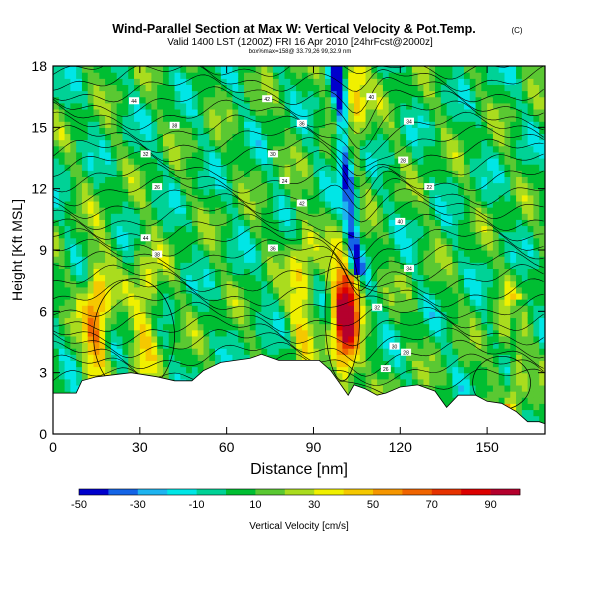 Image resolution: width=600 pixels, height=600 pixels. I want to click on y-tick-label: 0, so click(43, 434).